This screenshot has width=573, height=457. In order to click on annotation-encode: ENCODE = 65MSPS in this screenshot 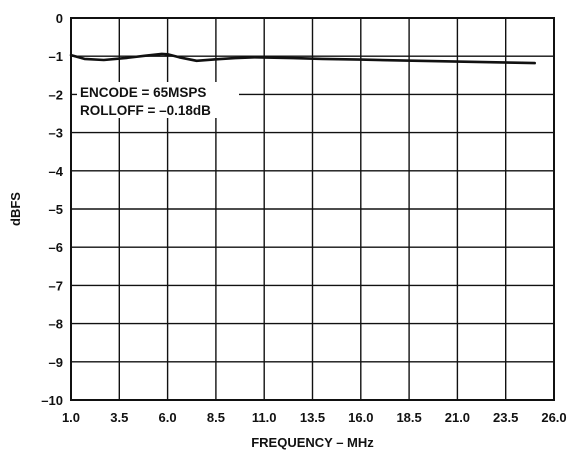, I will do `click(143, 92)`.